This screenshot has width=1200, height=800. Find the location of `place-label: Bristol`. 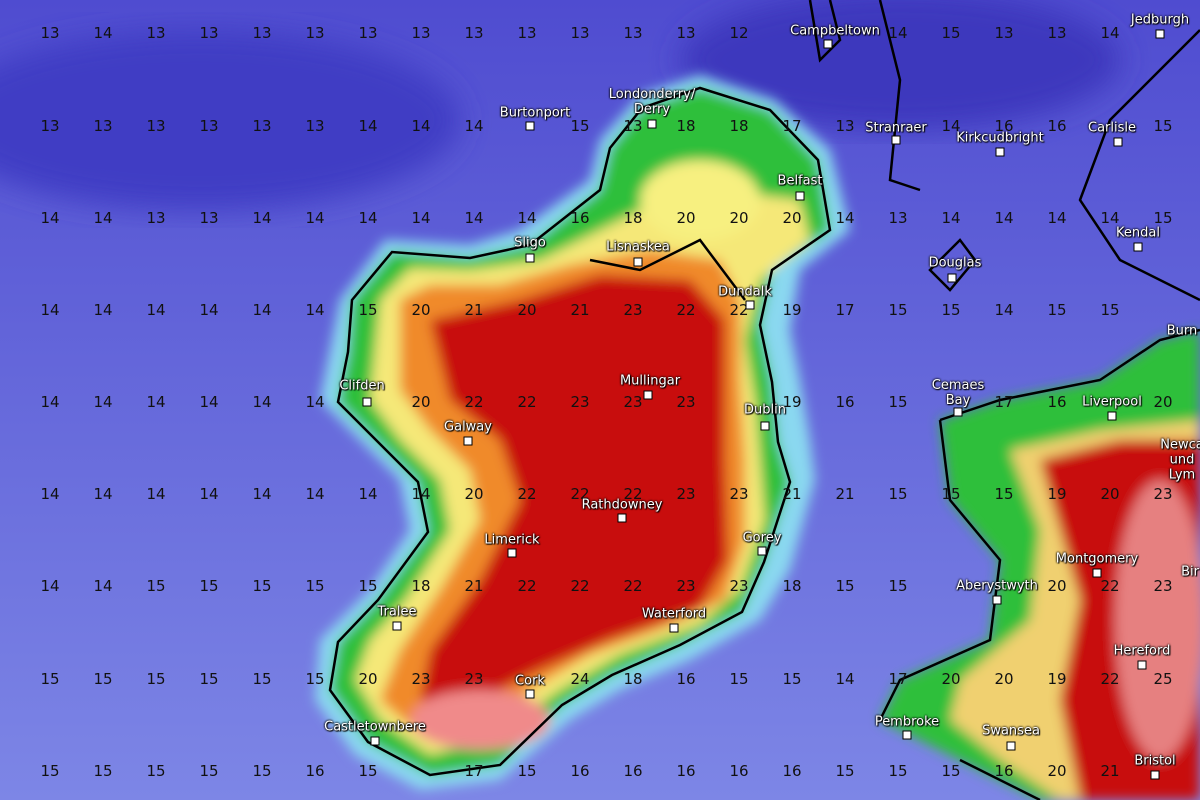

place-label: Bristol is located at coordinates (1155, 761).